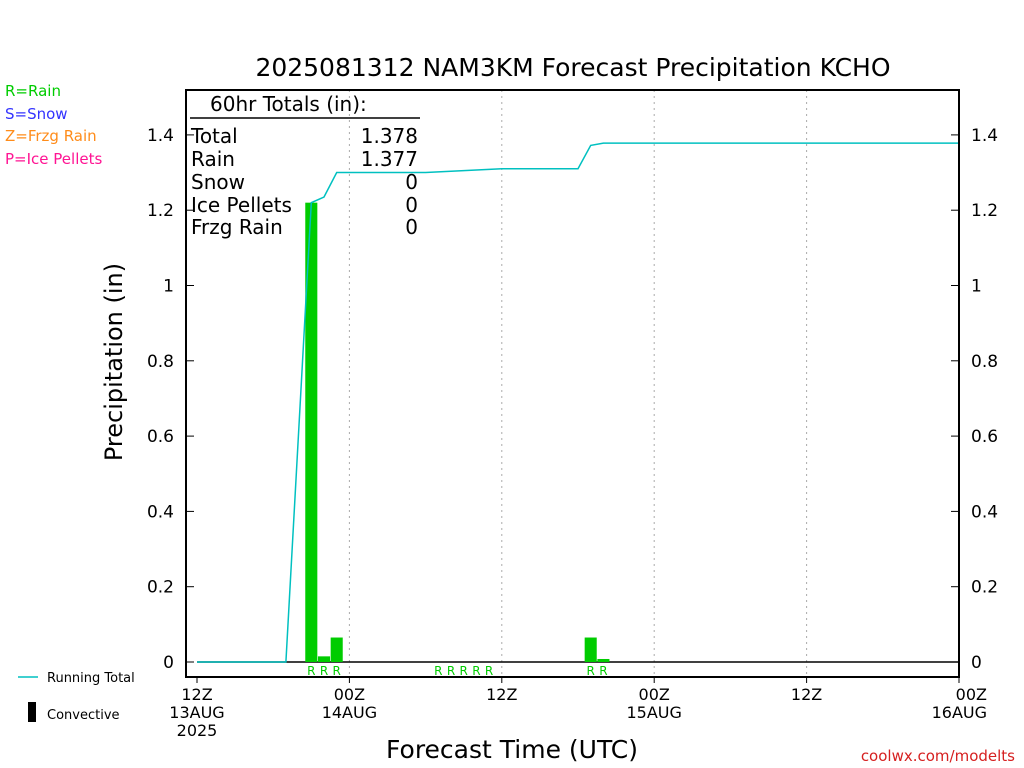  Describe the element at coordinates (389, 136) in the screenshot. I see `totals-value-total: 1.378` at that location.